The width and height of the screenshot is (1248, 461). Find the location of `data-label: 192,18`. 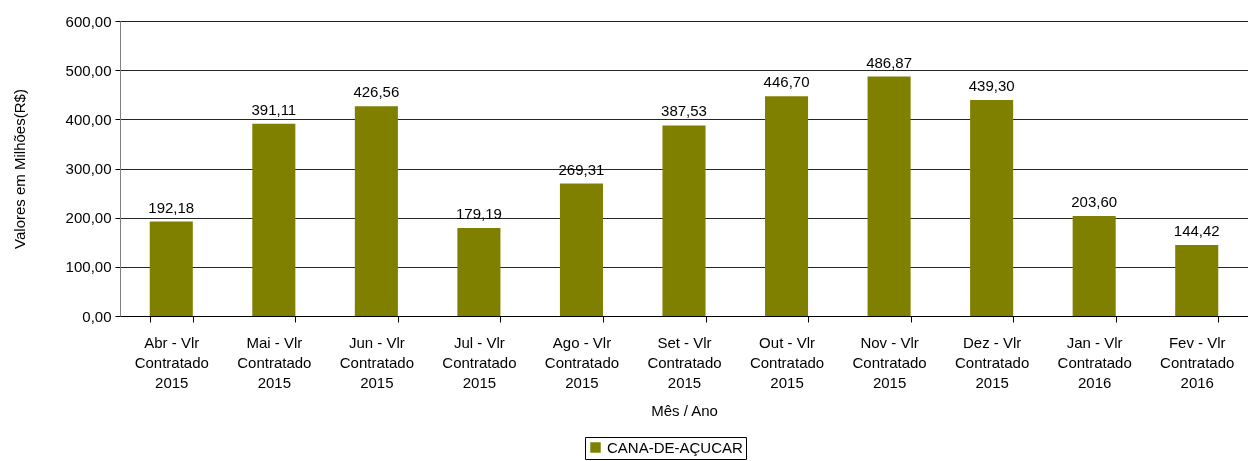

data-label: 192,18 is located at coordinates (171, 207).